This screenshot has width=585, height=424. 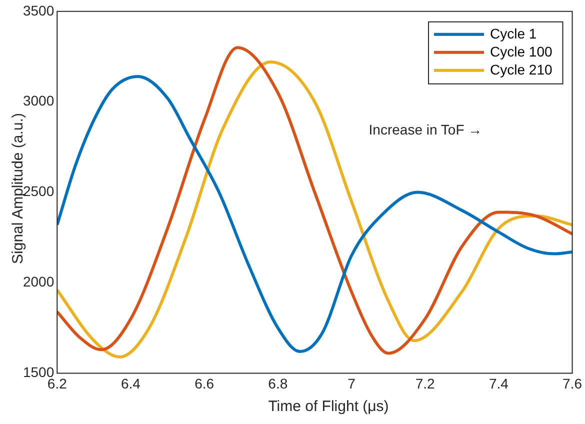 I want to click on x-tick-label: 7.2, so click(x=425, y=383).